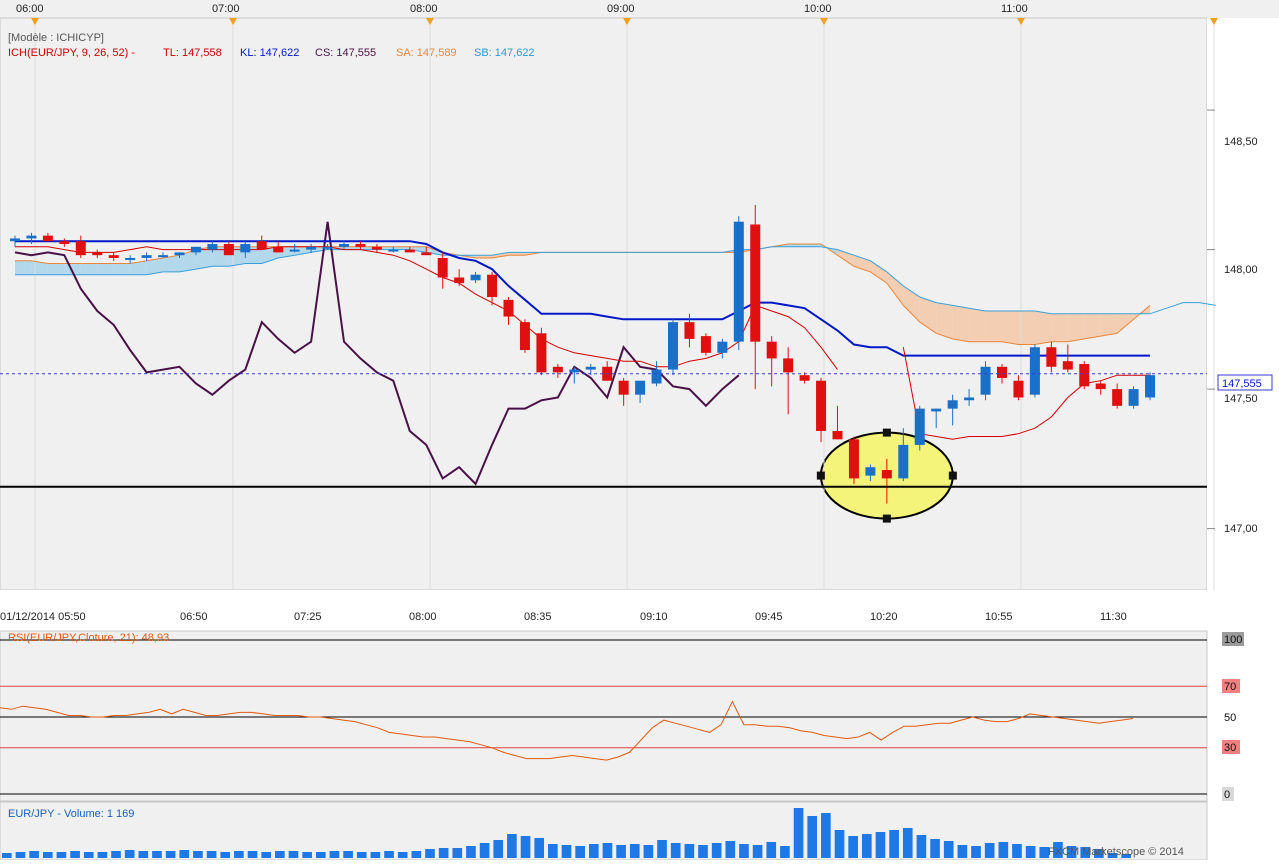 This screenshot has height=865, width=1279. Describe the element at coordinates (226, 9) in the screenshot. I see `hour-label-0700: 07:00` at that location.